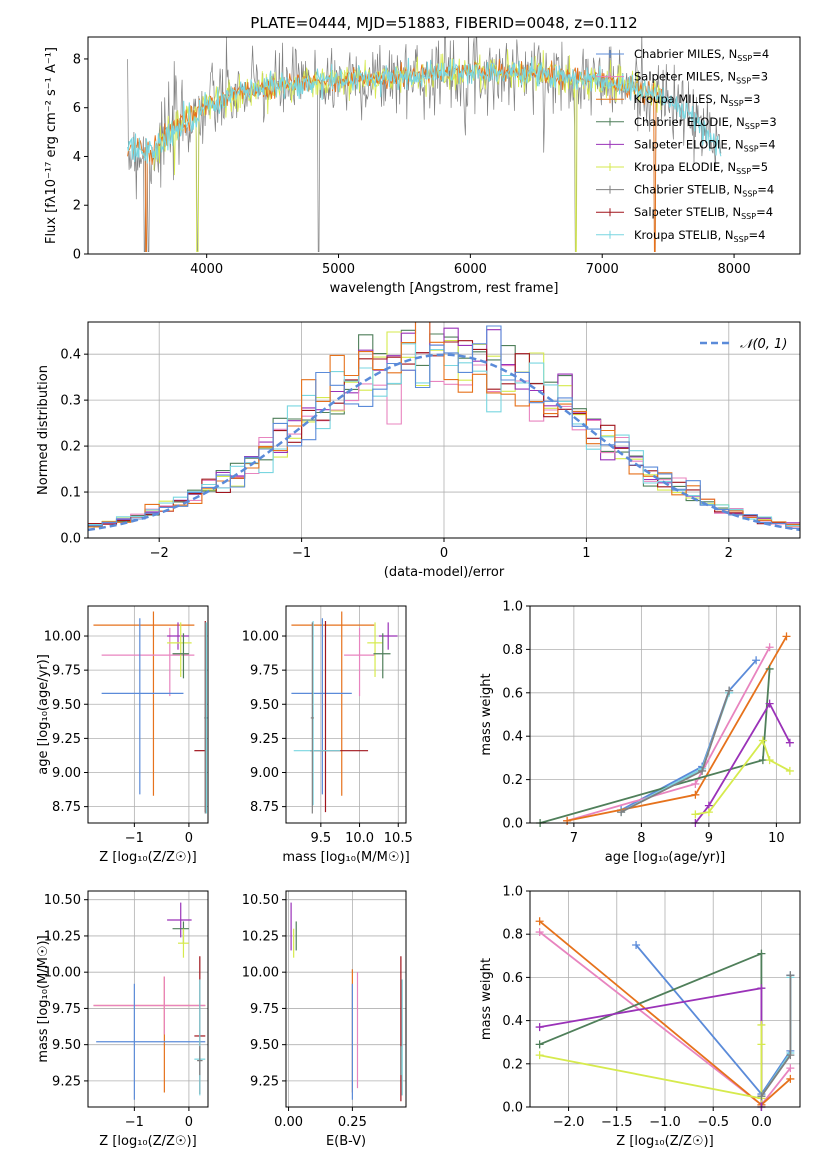 The image size is (819, 1170). What do you see at coordinates (70, 493) in the screenshot?
I see `y-tick-label: 0.1` at bounding box center [70, 493].